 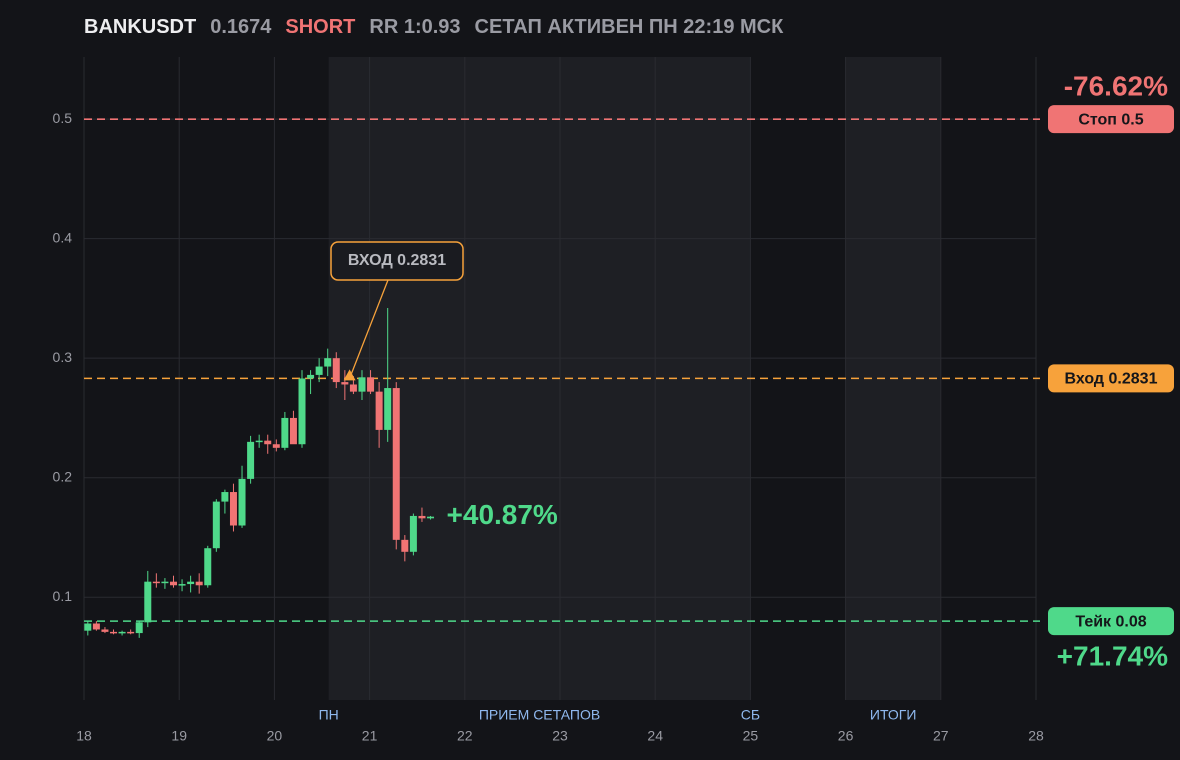 I want to click on x-tick-label: 20, so click(x=275, y=736).